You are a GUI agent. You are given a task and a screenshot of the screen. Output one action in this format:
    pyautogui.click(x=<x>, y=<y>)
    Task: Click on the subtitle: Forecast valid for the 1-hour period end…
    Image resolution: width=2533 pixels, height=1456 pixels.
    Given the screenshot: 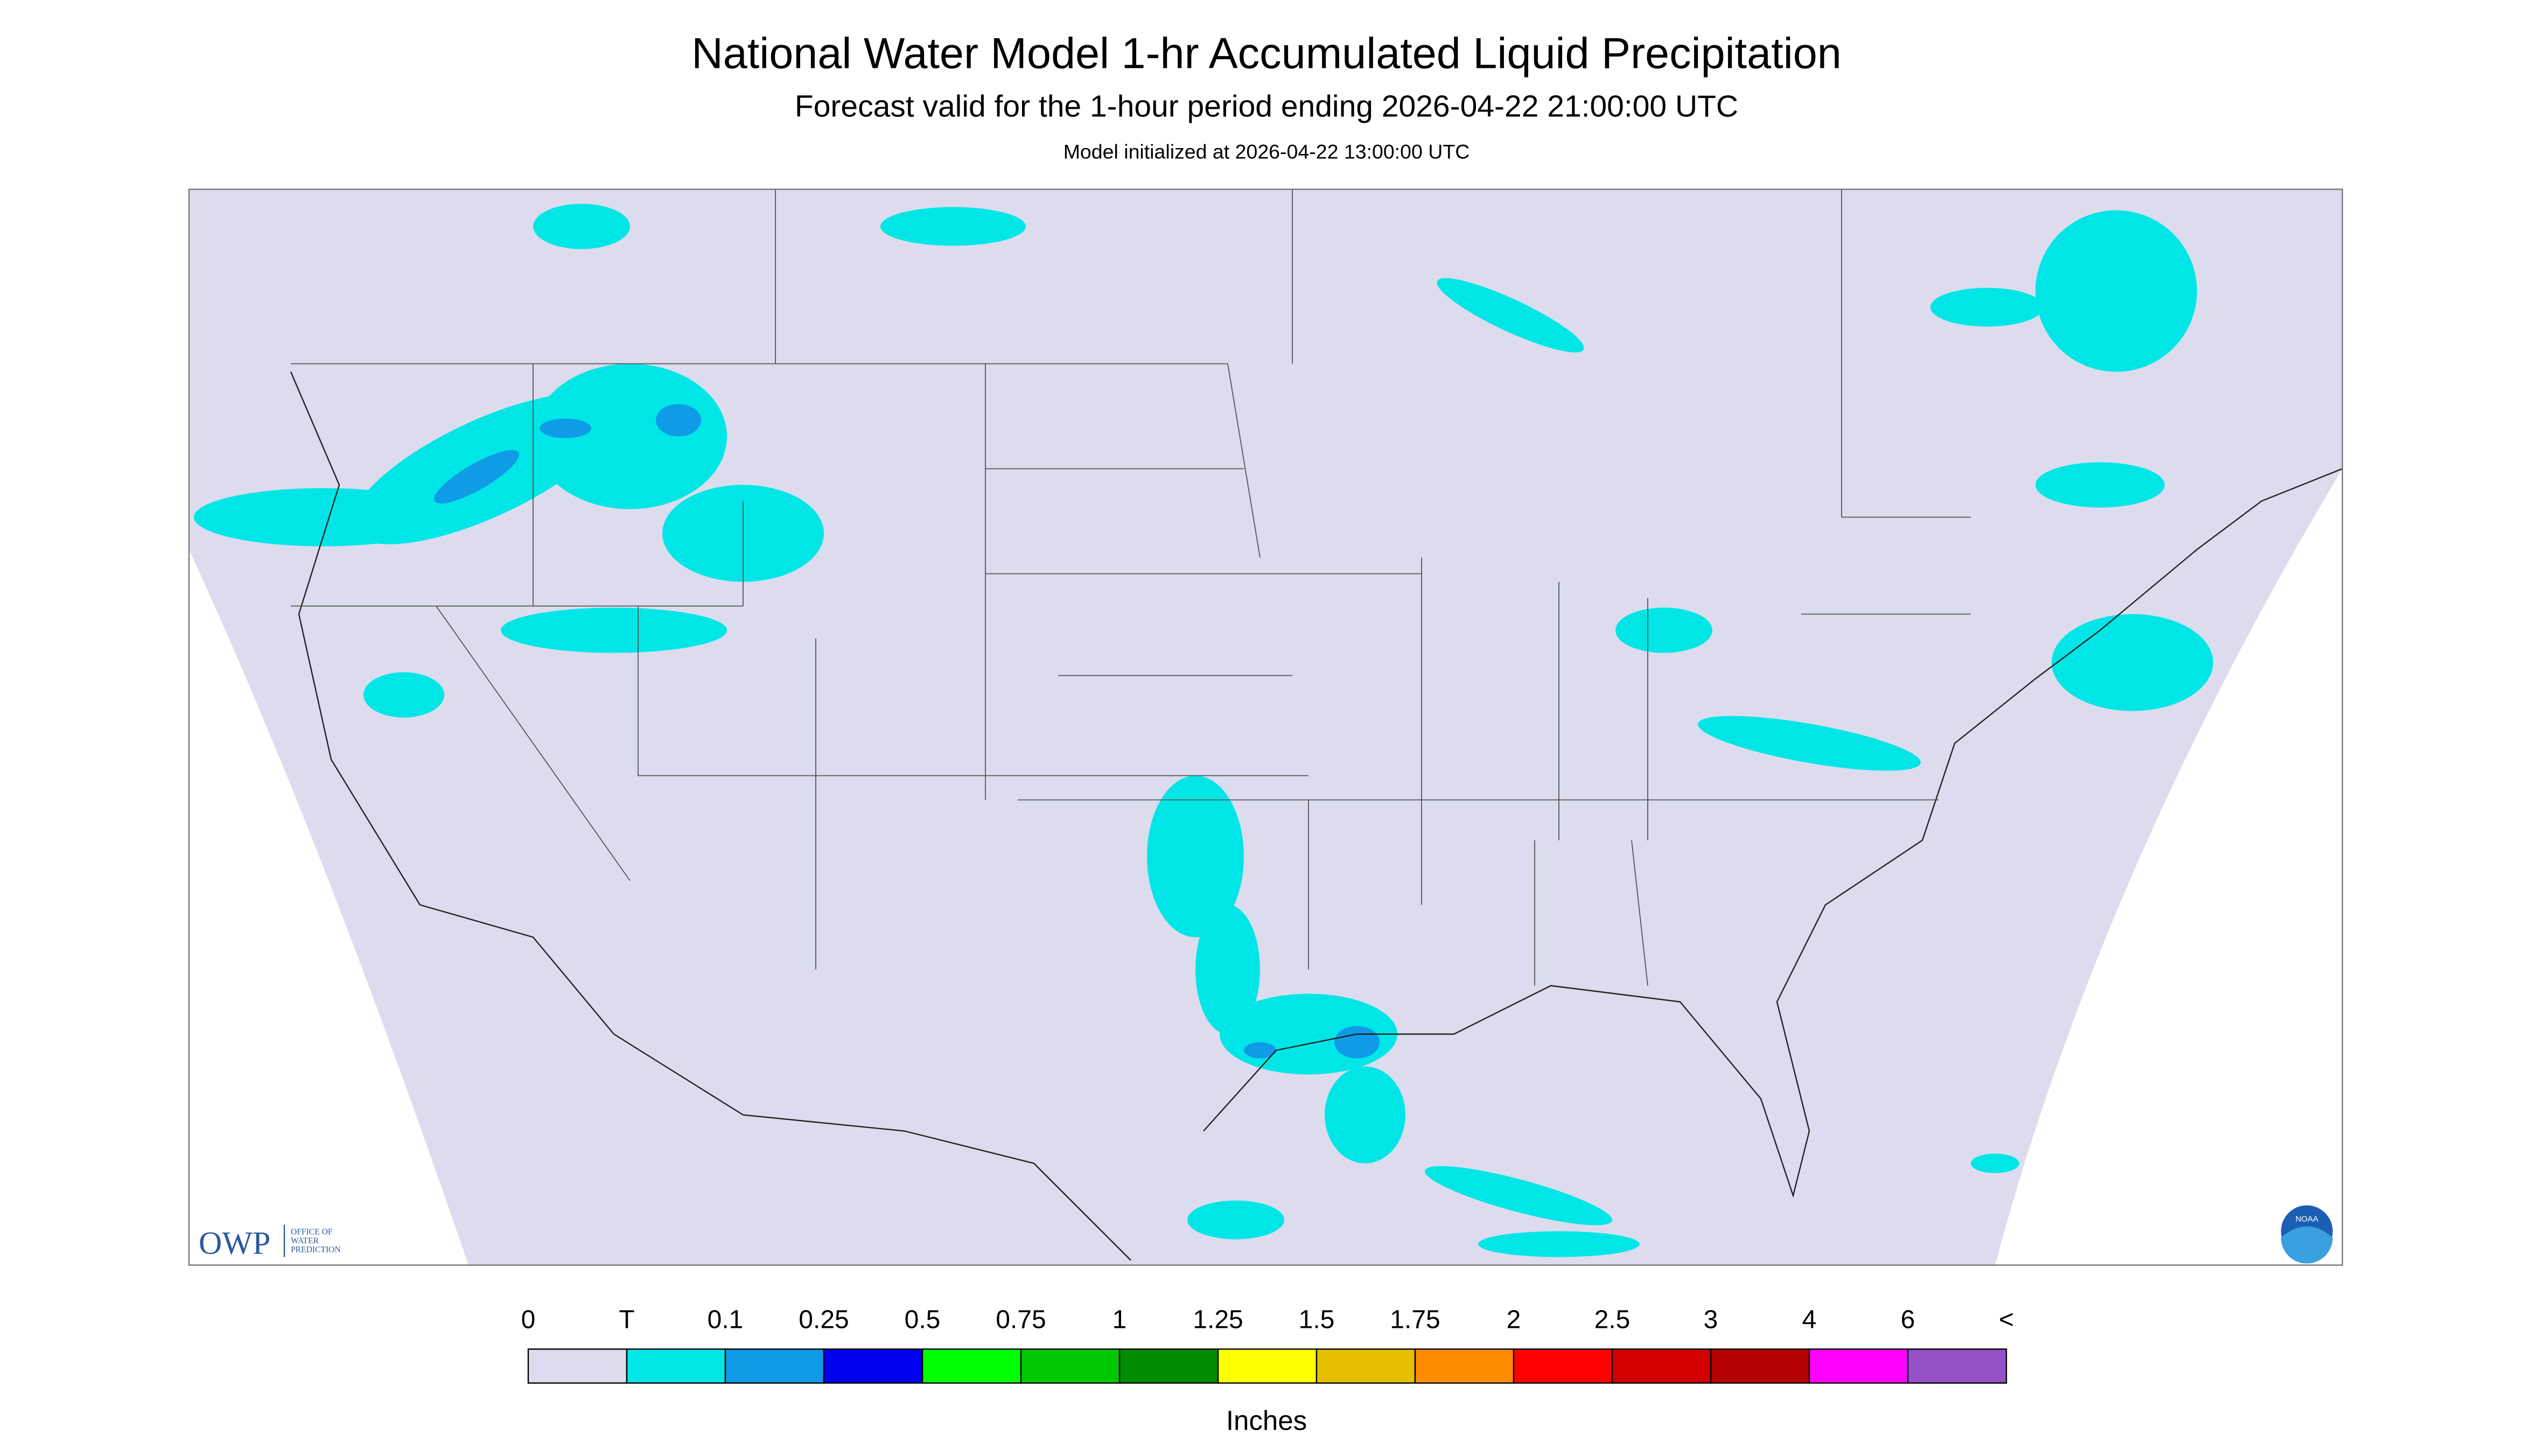 What is the action you would take?
    pyautogui.click(x=1266, y=106)
    